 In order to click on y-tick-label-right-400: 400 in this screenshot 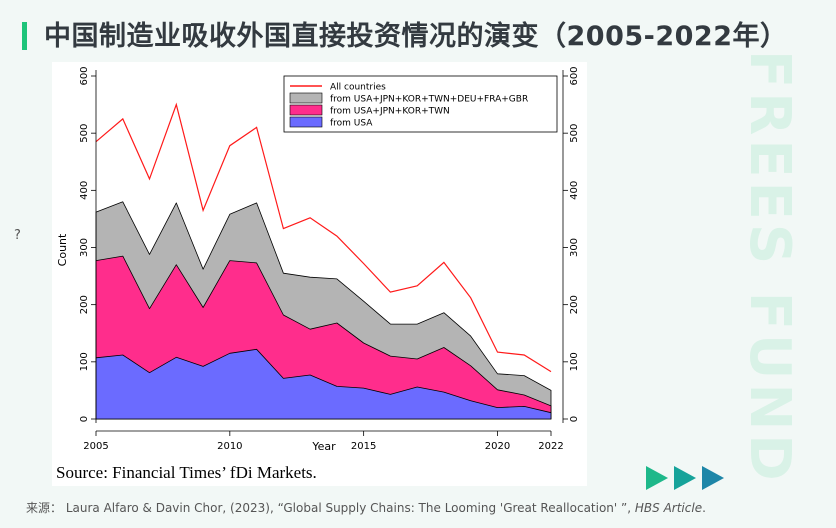, I will do `click(574, 190)`.